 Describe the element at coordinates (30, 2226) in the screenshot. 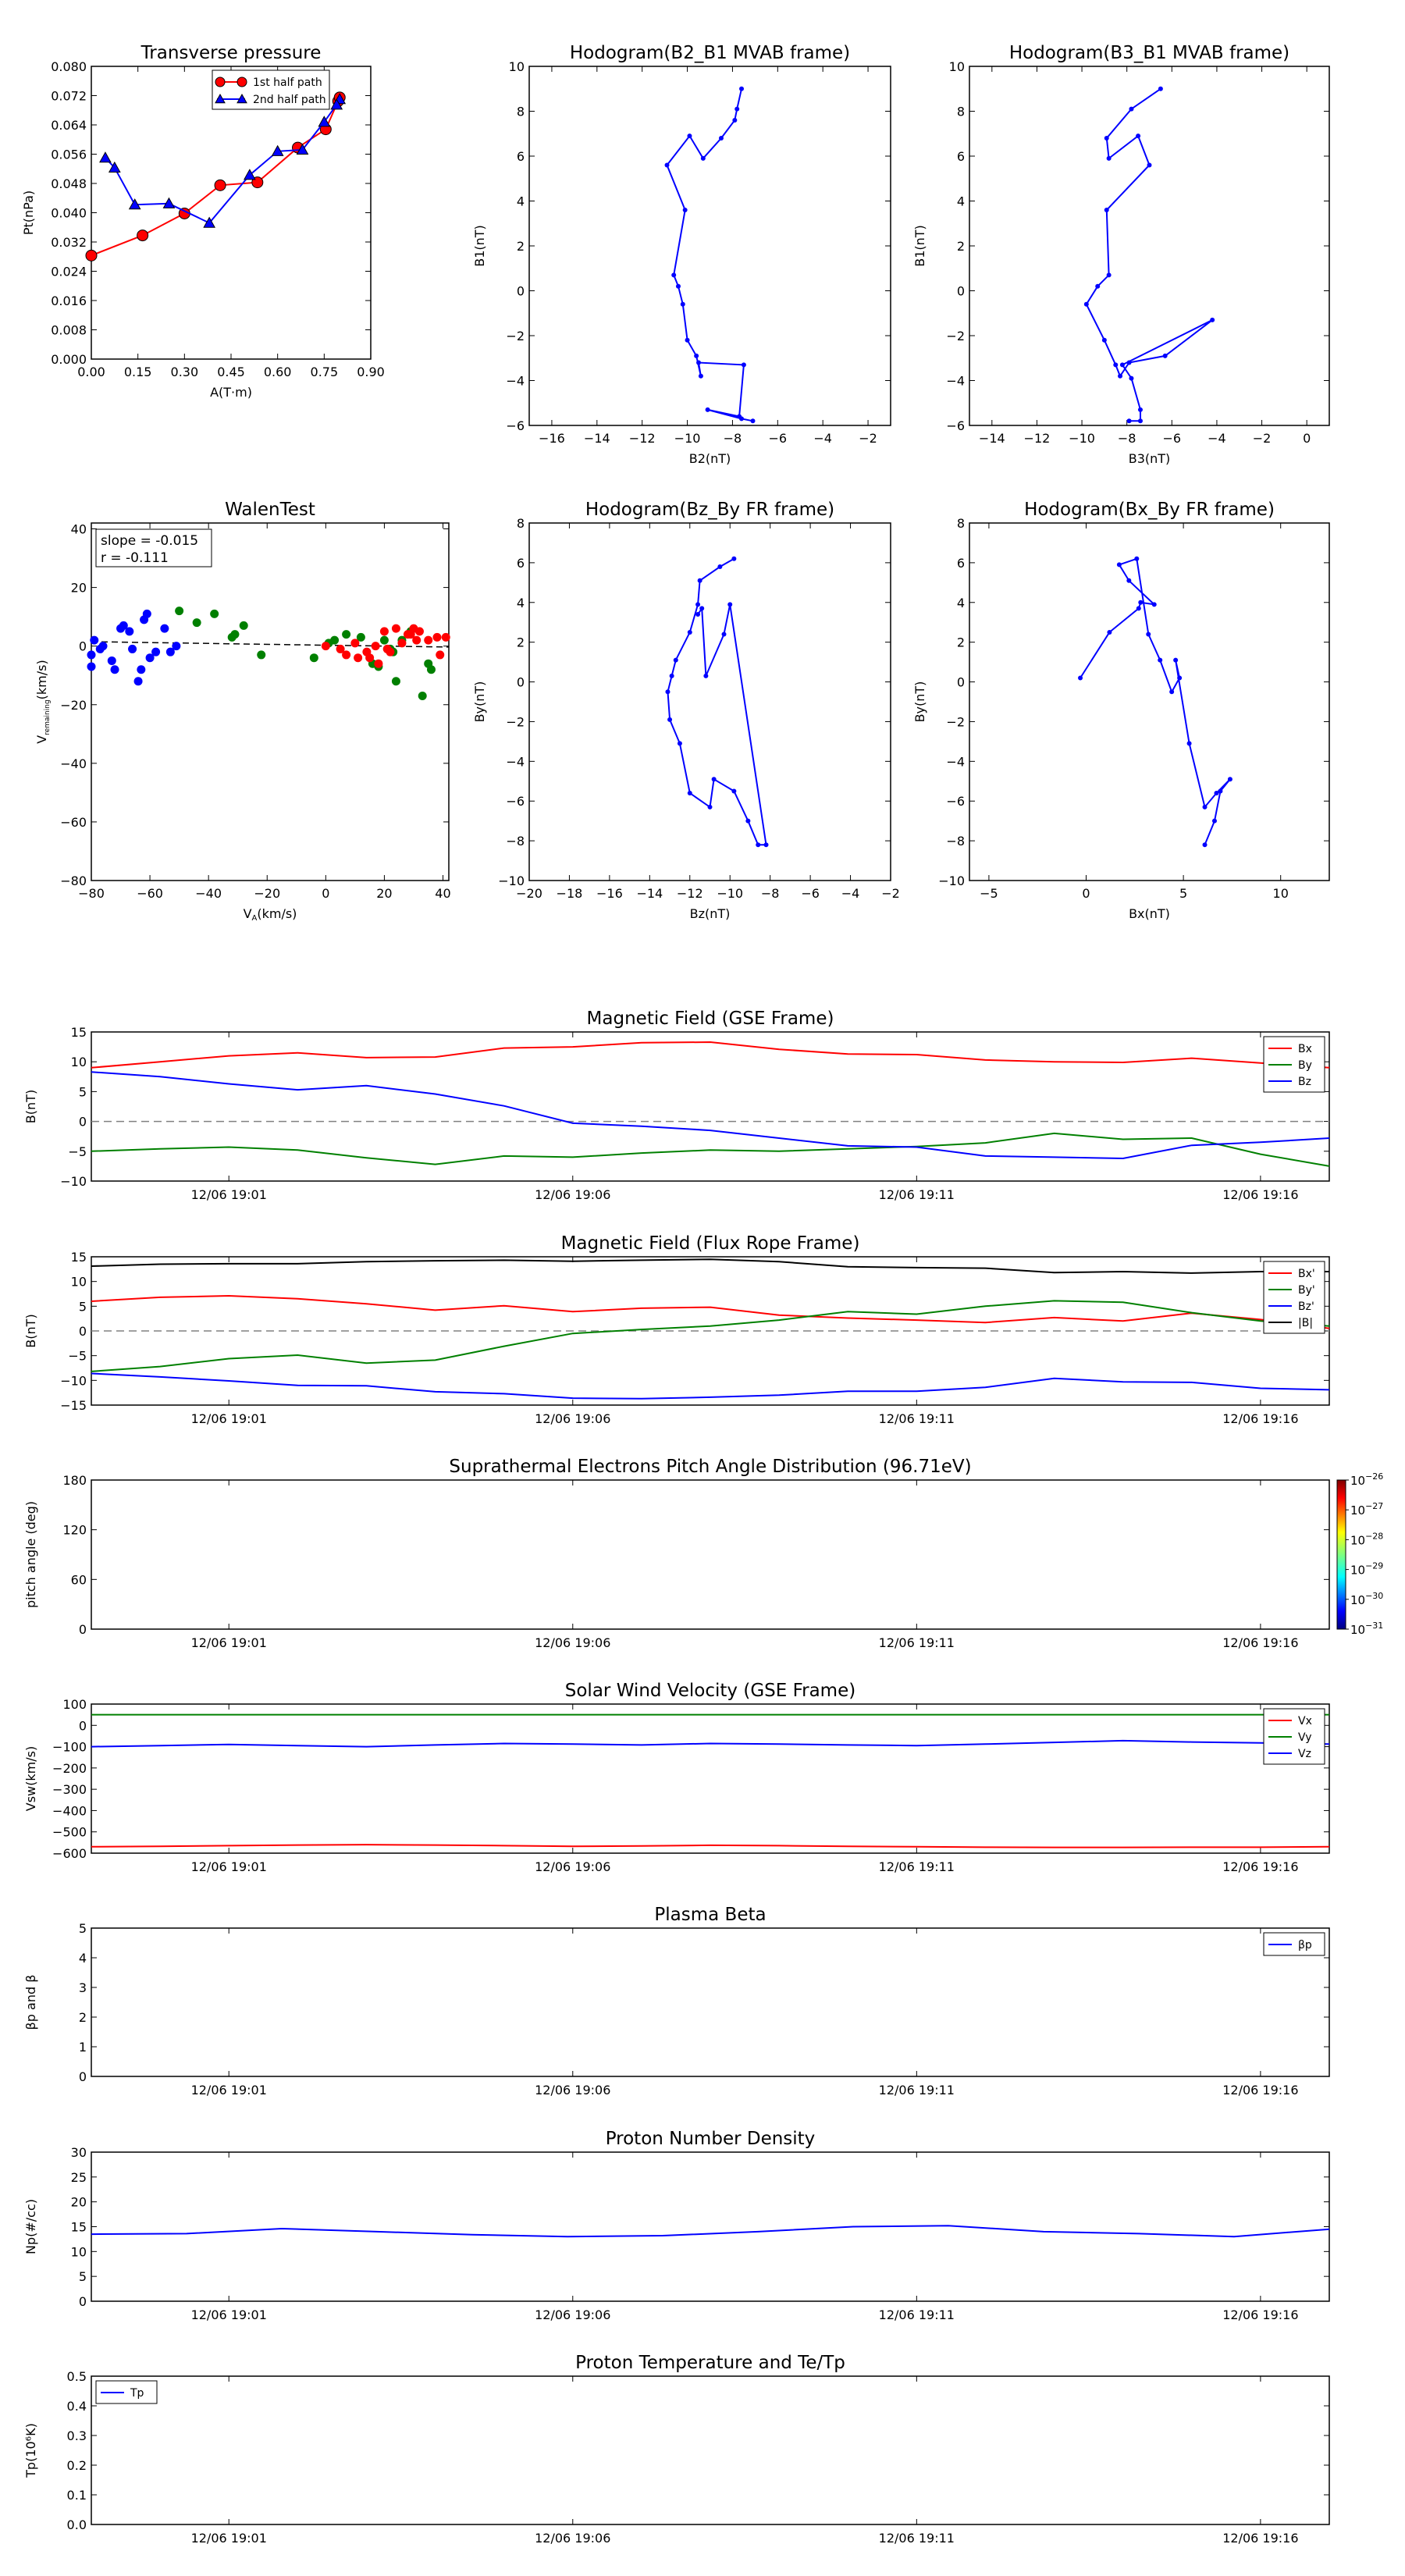

I see `proton_density-ylabel: Np(#/cc)` at that location.